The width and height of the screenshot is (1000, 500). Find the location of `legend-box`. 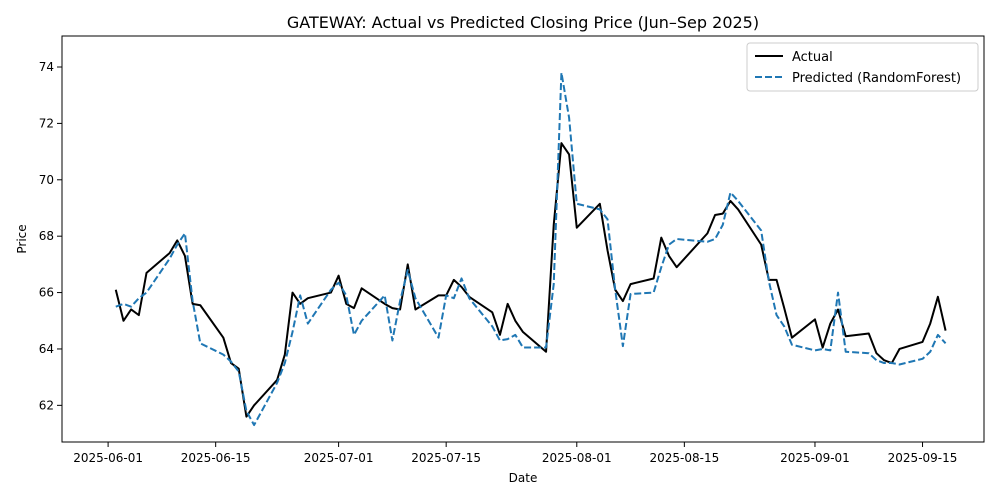

legend-box is located at coordinates (862, 67).